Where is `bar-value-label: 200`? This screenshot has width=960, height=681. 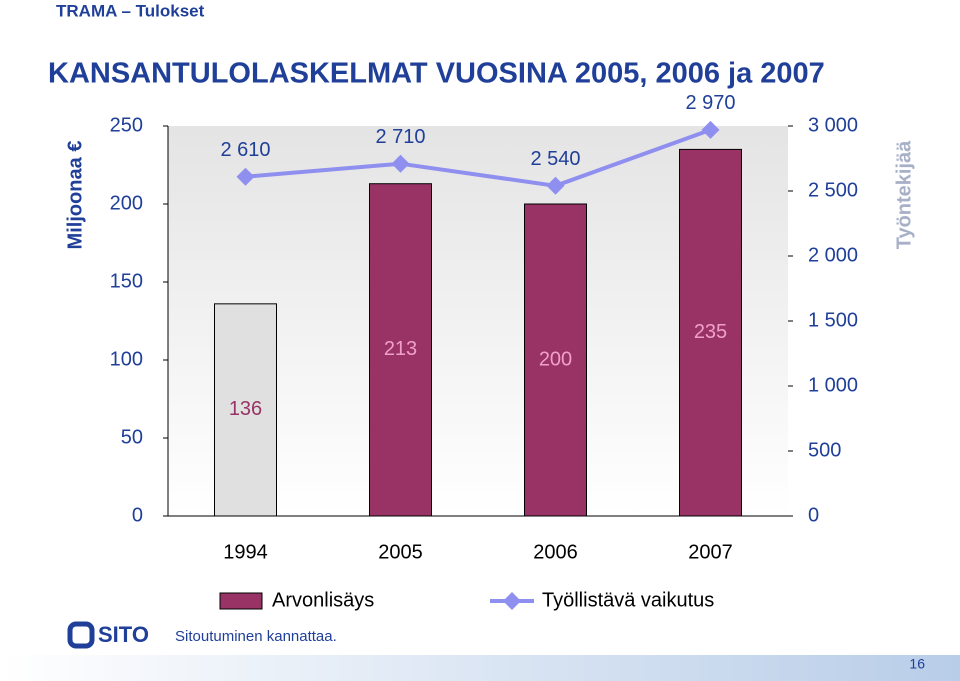 bar-value-label: 200 is located at coordinates (555, 359).